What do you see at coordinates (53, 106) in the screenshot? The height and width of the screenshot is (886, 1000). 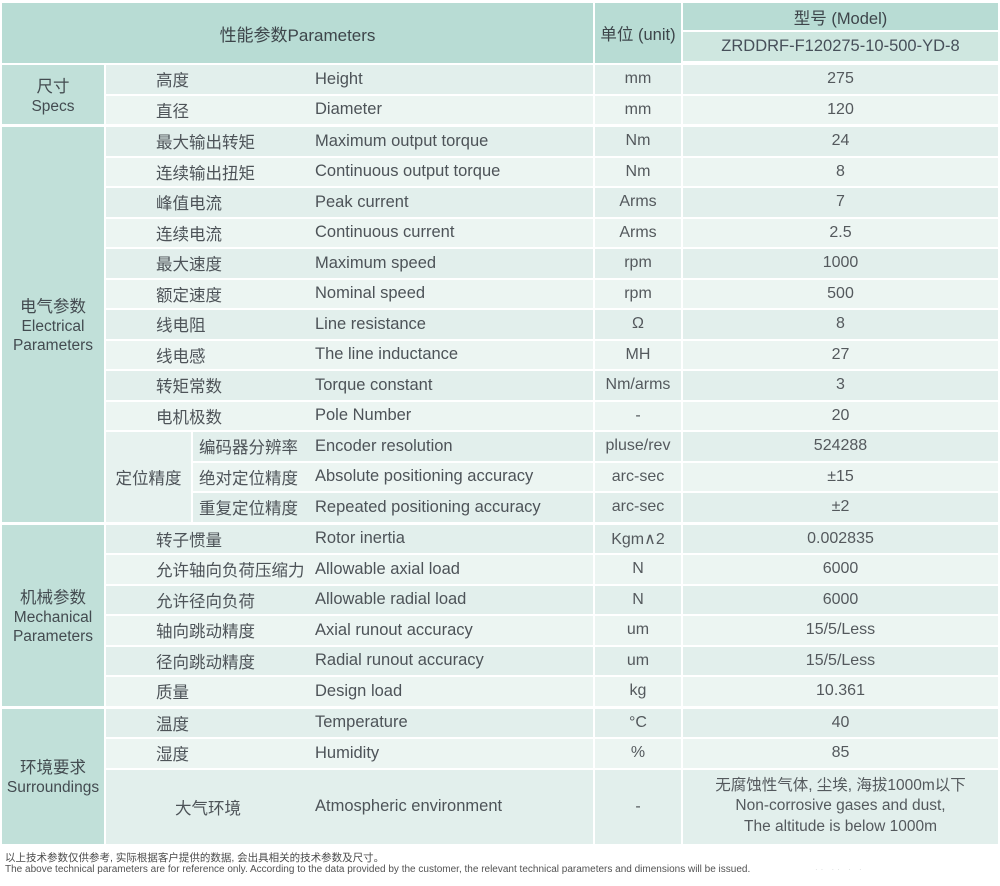 I see `group-label-en: Specs` at bounding box center [53, 106].